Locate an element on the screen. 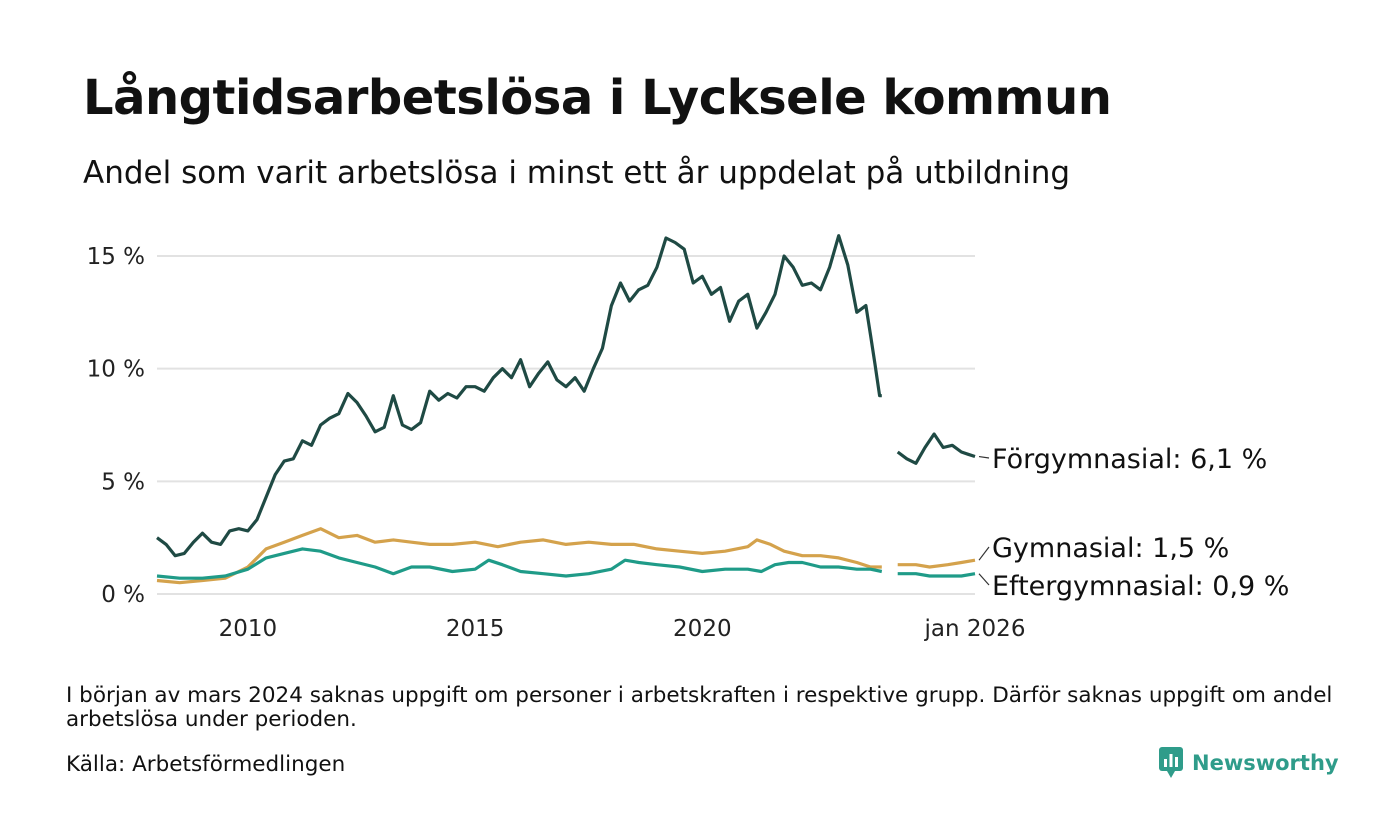 This screenshot has width=1400, height=840. y-tick-label: 5 % is located at coordinates (123, 482).